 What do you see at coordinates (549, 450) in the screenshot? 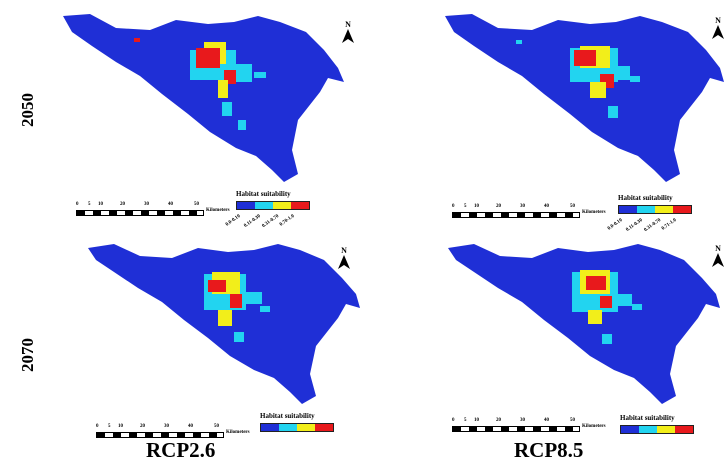
I see `column-label-rcp85: RCP8.5` at bounding box center [549, 450].